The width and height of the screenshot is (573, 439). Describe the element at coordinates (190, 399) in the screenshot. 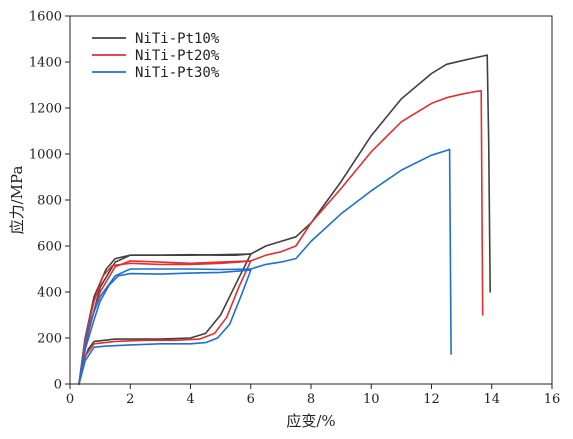

I see `x-tick-label: 4` at that location.